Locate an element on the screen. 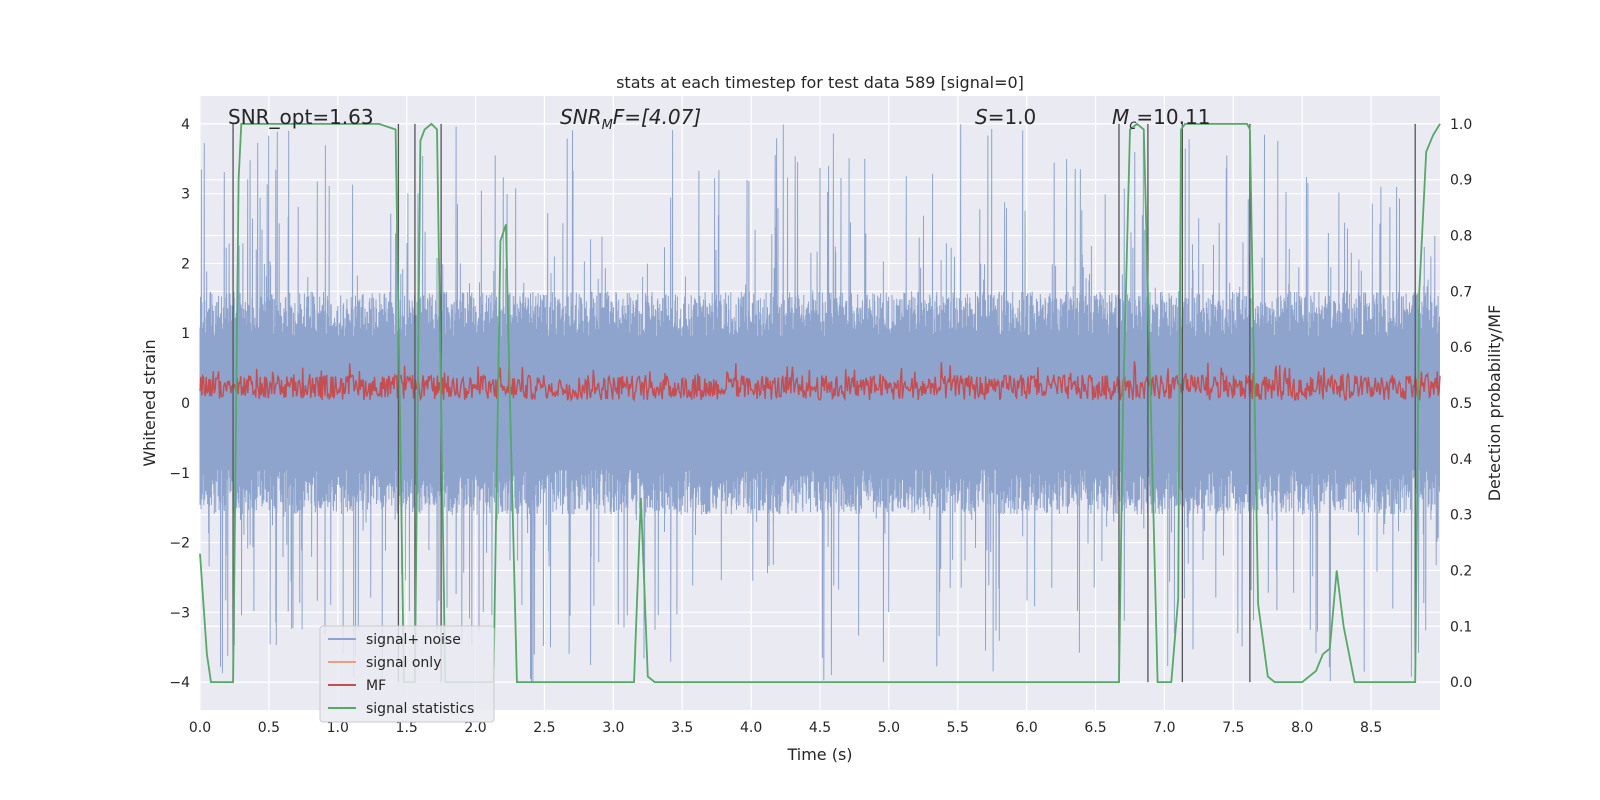  mf-series is located at coordinates (820, 382).